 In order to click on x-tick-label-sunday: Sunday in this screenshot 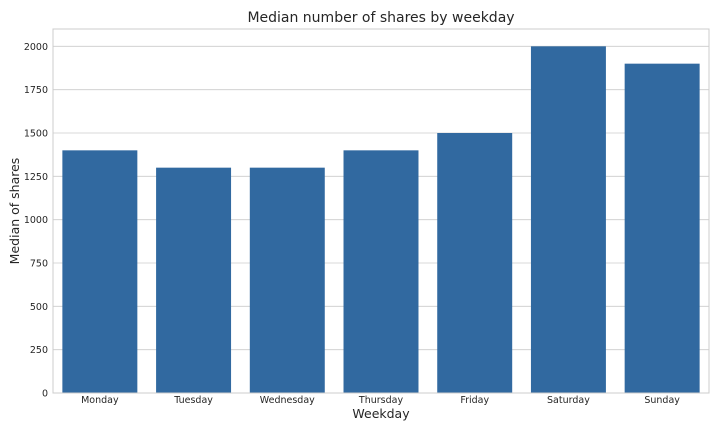, I will do `click(662, 400)`.